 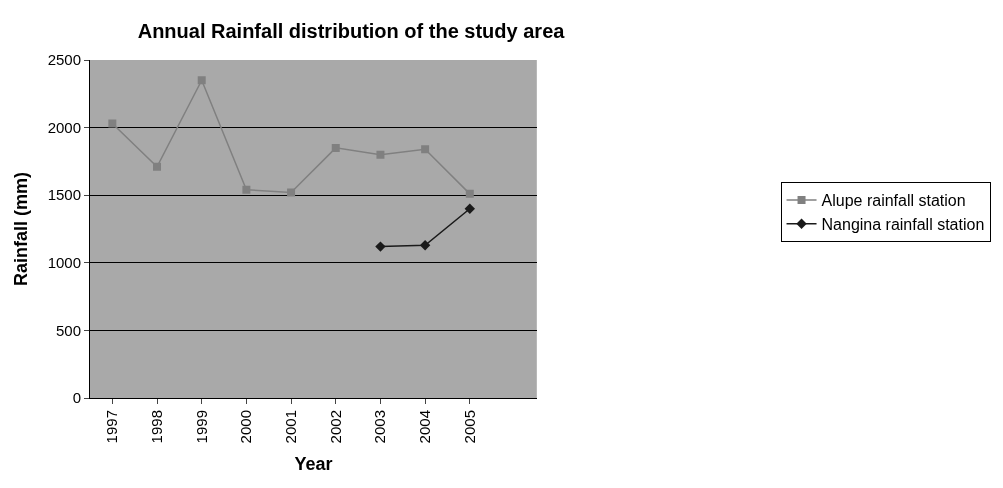 I want to click on y-tick-label: 1000, so click(x=64, y=263).